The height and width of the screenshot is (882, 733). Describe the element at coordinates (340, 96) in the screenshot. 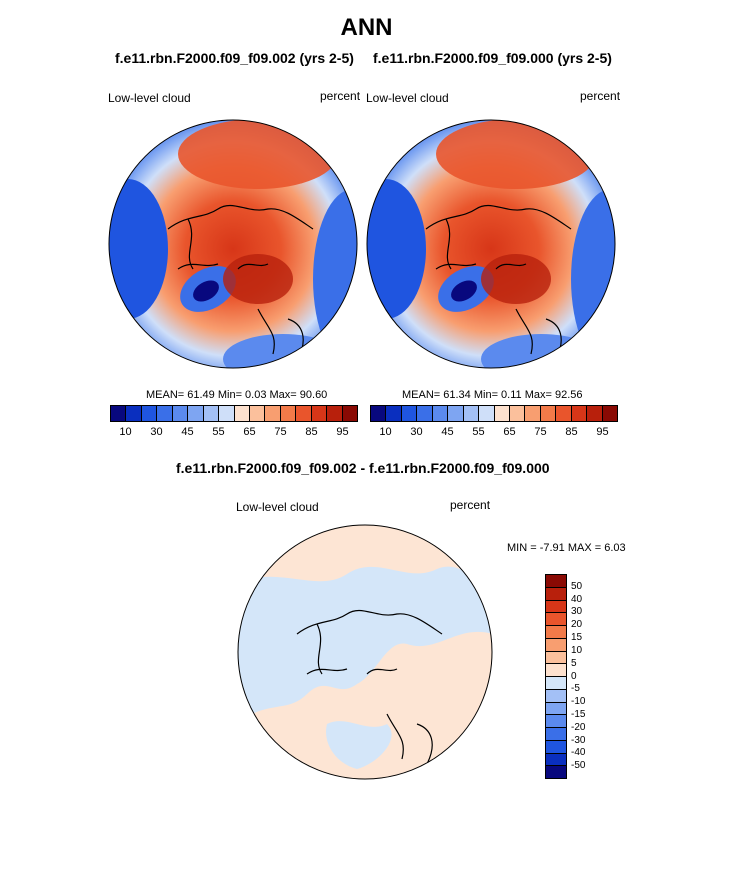

I see `panel1-units-label: percent` at that location.